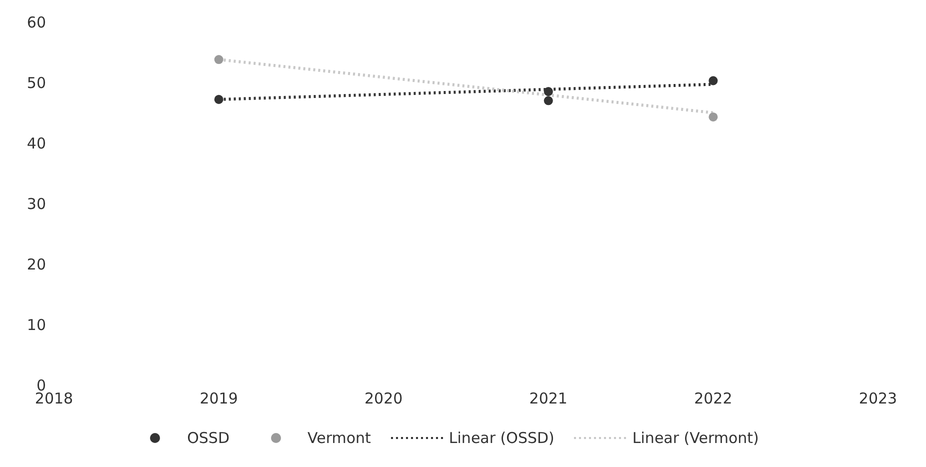 The height and width of the screenshot is (467, 926). Describe the element at coordinates (219, 399) in the screenshot. I see `x-tick-label: 2019` at that location.